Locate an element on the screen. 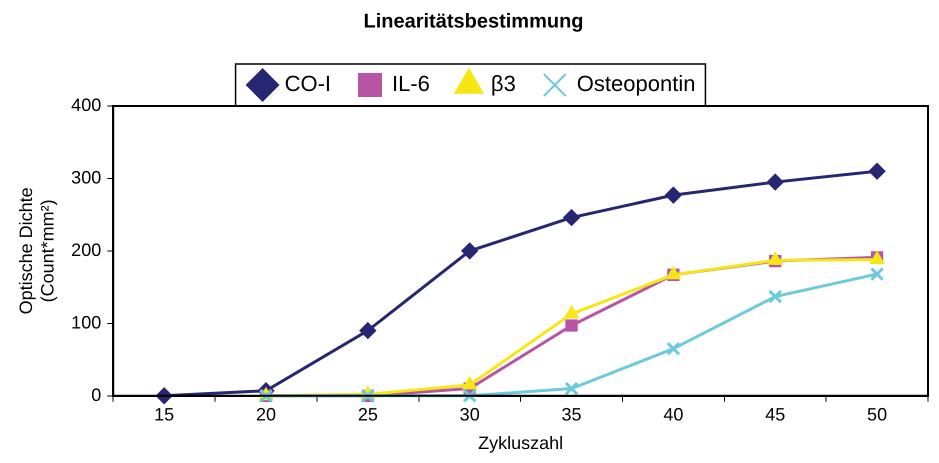 Image resolution: width=939 pixels, height=463 pixels. y-tick-label: 100 is located at coordinates (86, 322).